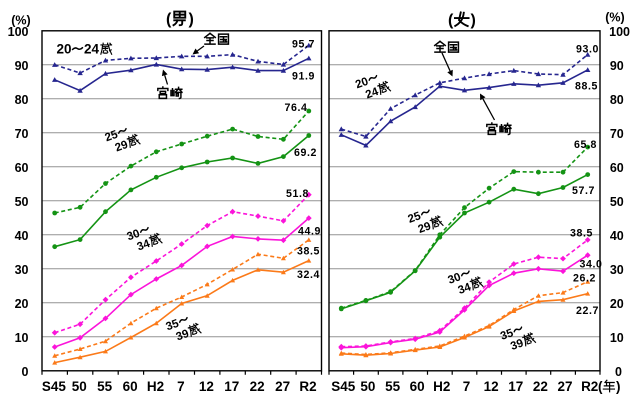  I want to click on svg-text: 44.9, so click(309, 232).